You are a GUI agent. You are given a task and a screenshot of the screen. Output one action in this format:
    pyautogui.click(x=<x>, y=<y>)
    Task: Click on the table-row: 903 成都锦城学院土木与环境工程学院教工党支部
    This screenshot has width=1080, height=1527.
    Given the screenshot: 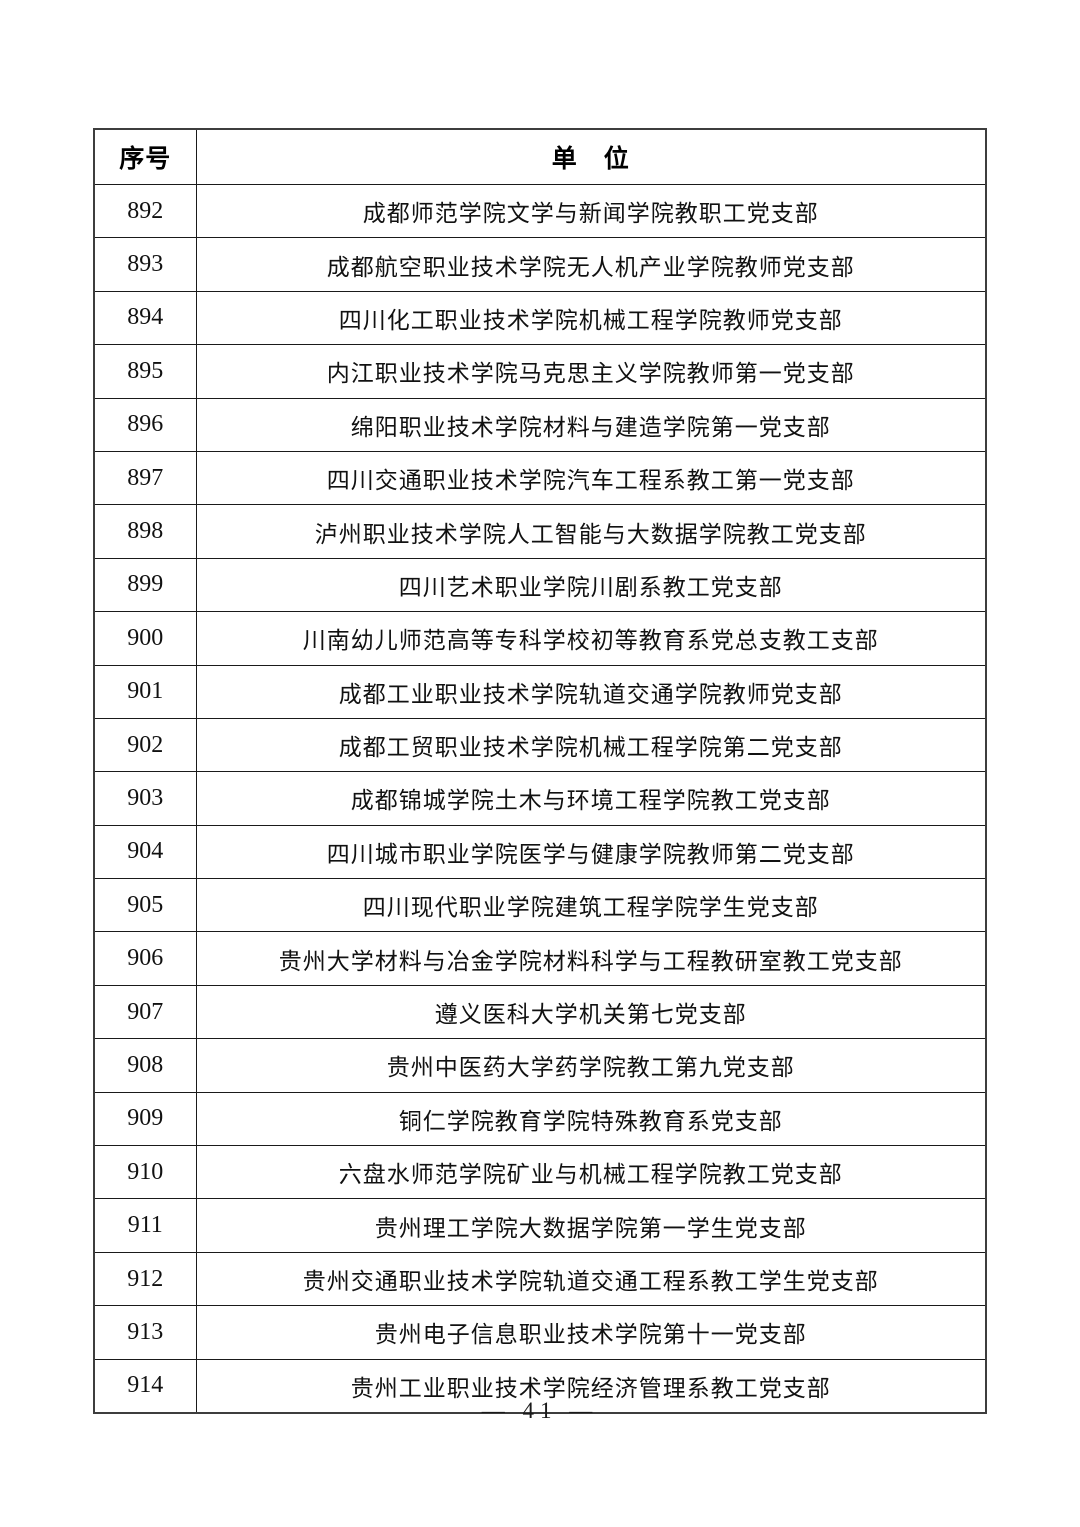 What is the action you would take?
    pyautogui.click(x=540, y=798)
    